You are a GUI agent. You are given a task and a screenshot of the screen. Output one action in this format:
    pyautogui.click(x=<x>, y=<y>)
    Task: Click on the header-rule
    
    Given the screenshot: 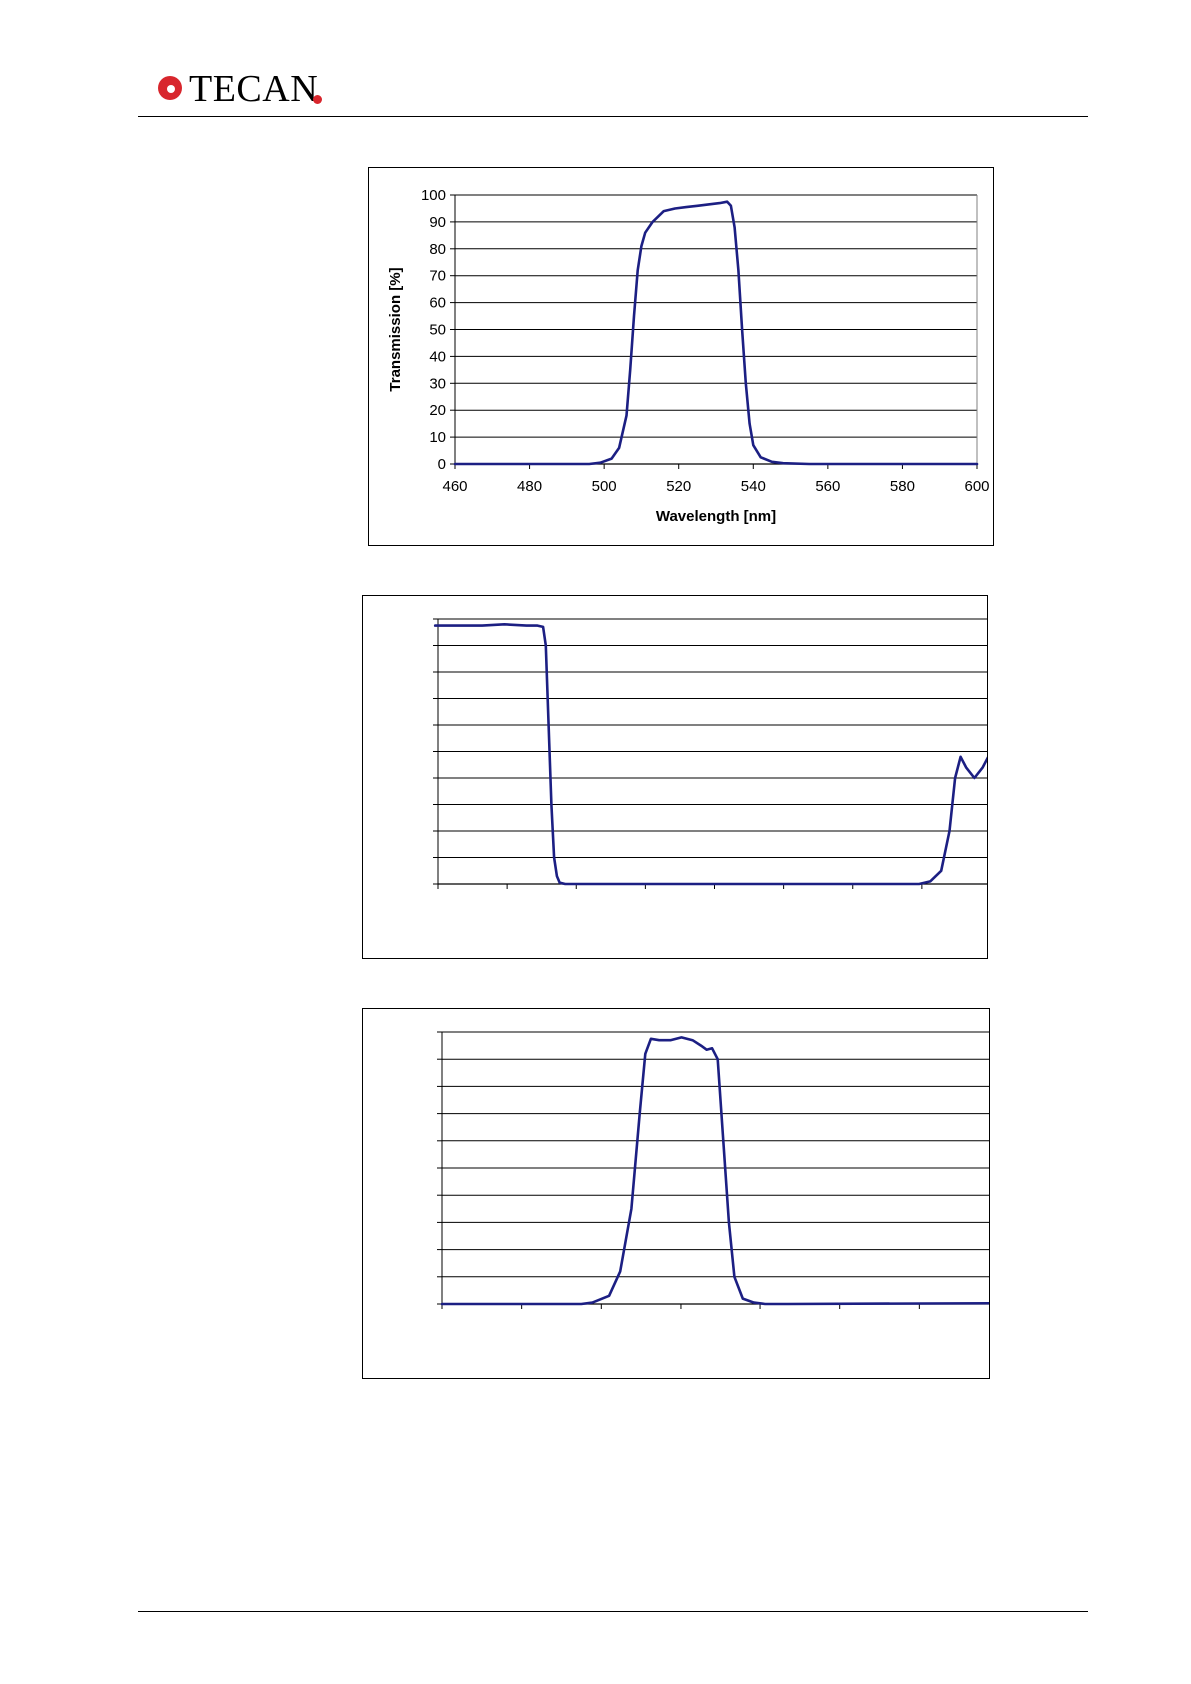 What is the action you would take?
    pyautogui.click(x=613, y=116)
    